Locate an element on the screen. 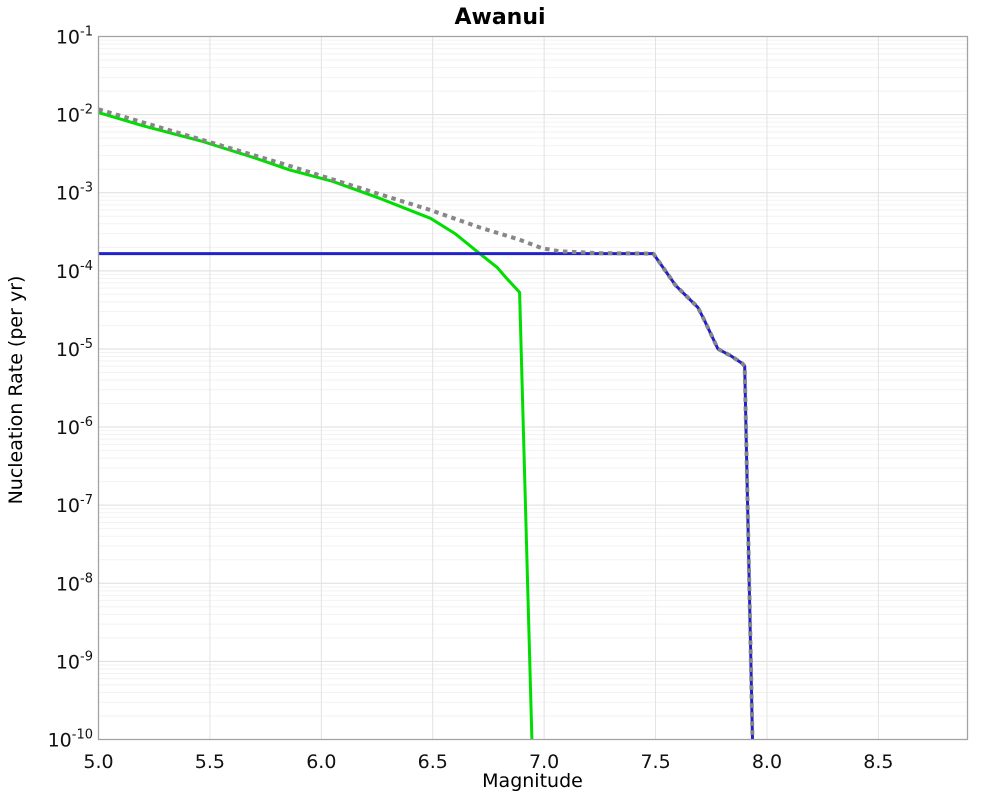 Image resolution: width=1000 pixels, height=800 pixels. svg-text: 10⁻⁵ is located at coordinates (74, 349).